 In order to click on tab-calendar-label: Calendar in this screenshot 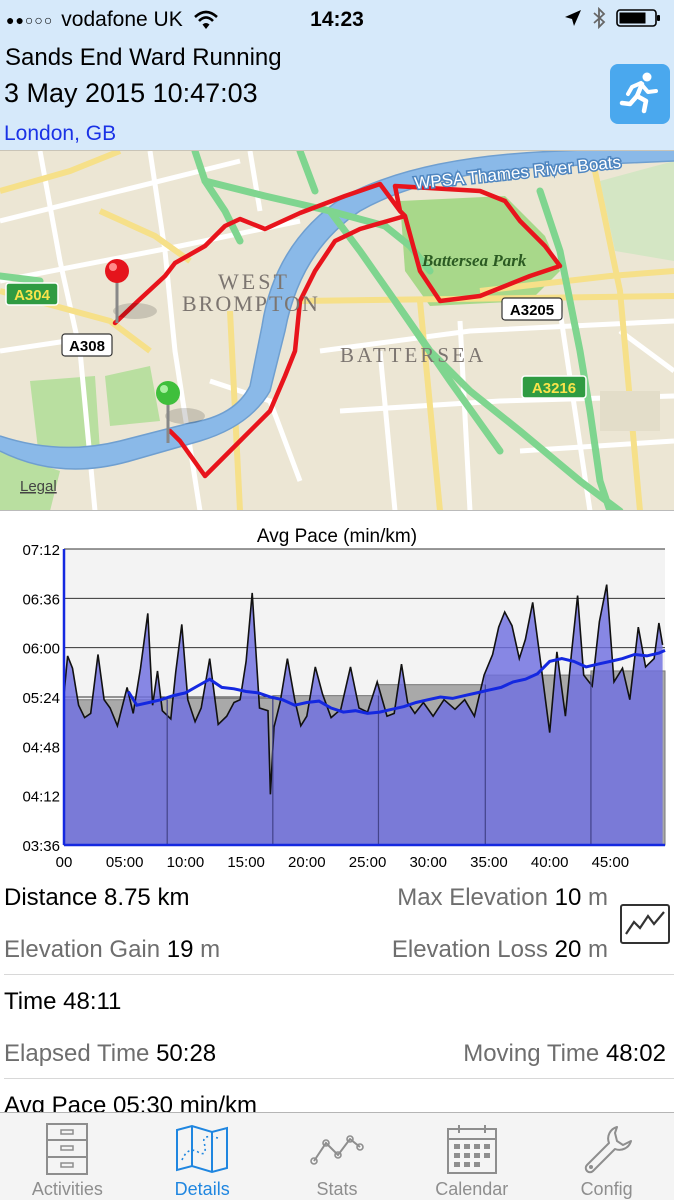, I will do `click(472, 1189)`.